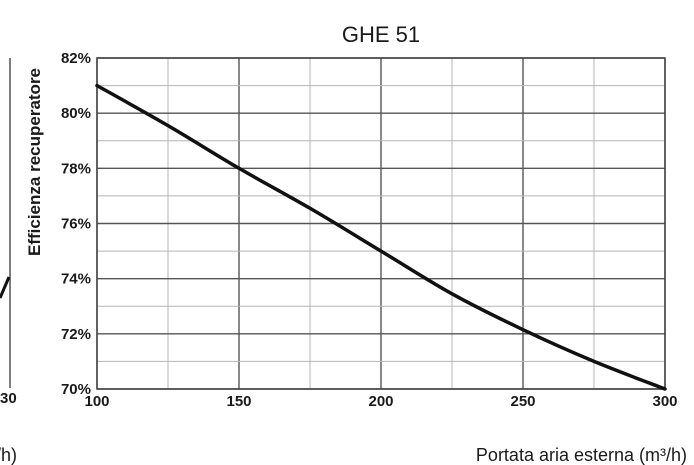 The image size is (694, 465). I want to click on x-tick-label: 150, so click(238, 401).